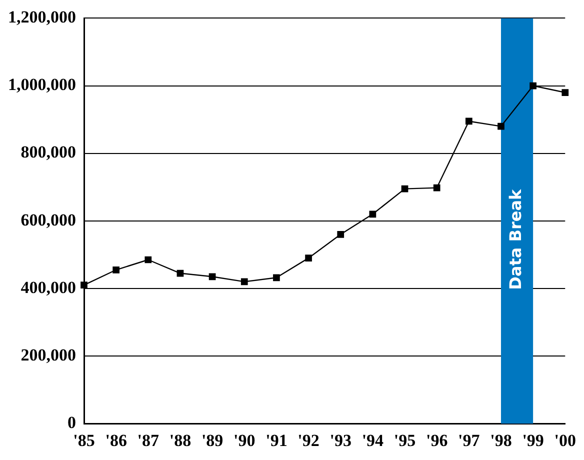 This screenshot has width=584, height=460. I want to click on y-tick-label: 600,000, so click(48, 220).